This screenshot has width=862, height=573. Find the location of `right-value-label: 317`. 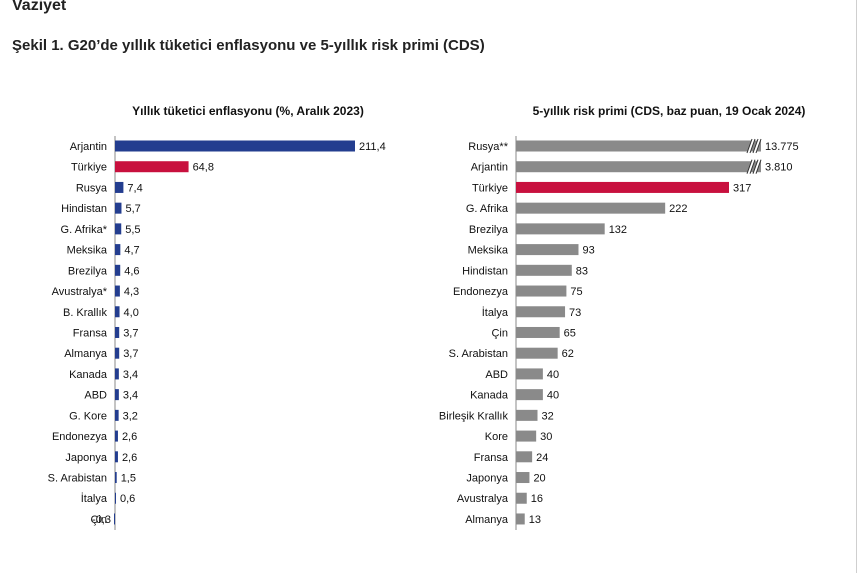

right-value-label: 317 is located at coordinates (742, 188).